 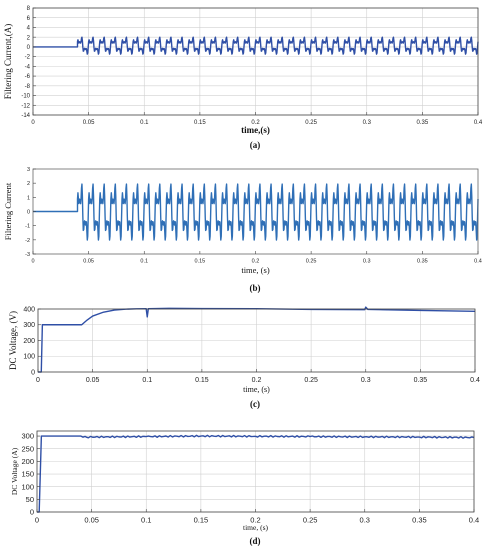 I want to click on y-axis-label: DC Voltage (A), so click(x=14, y=471).